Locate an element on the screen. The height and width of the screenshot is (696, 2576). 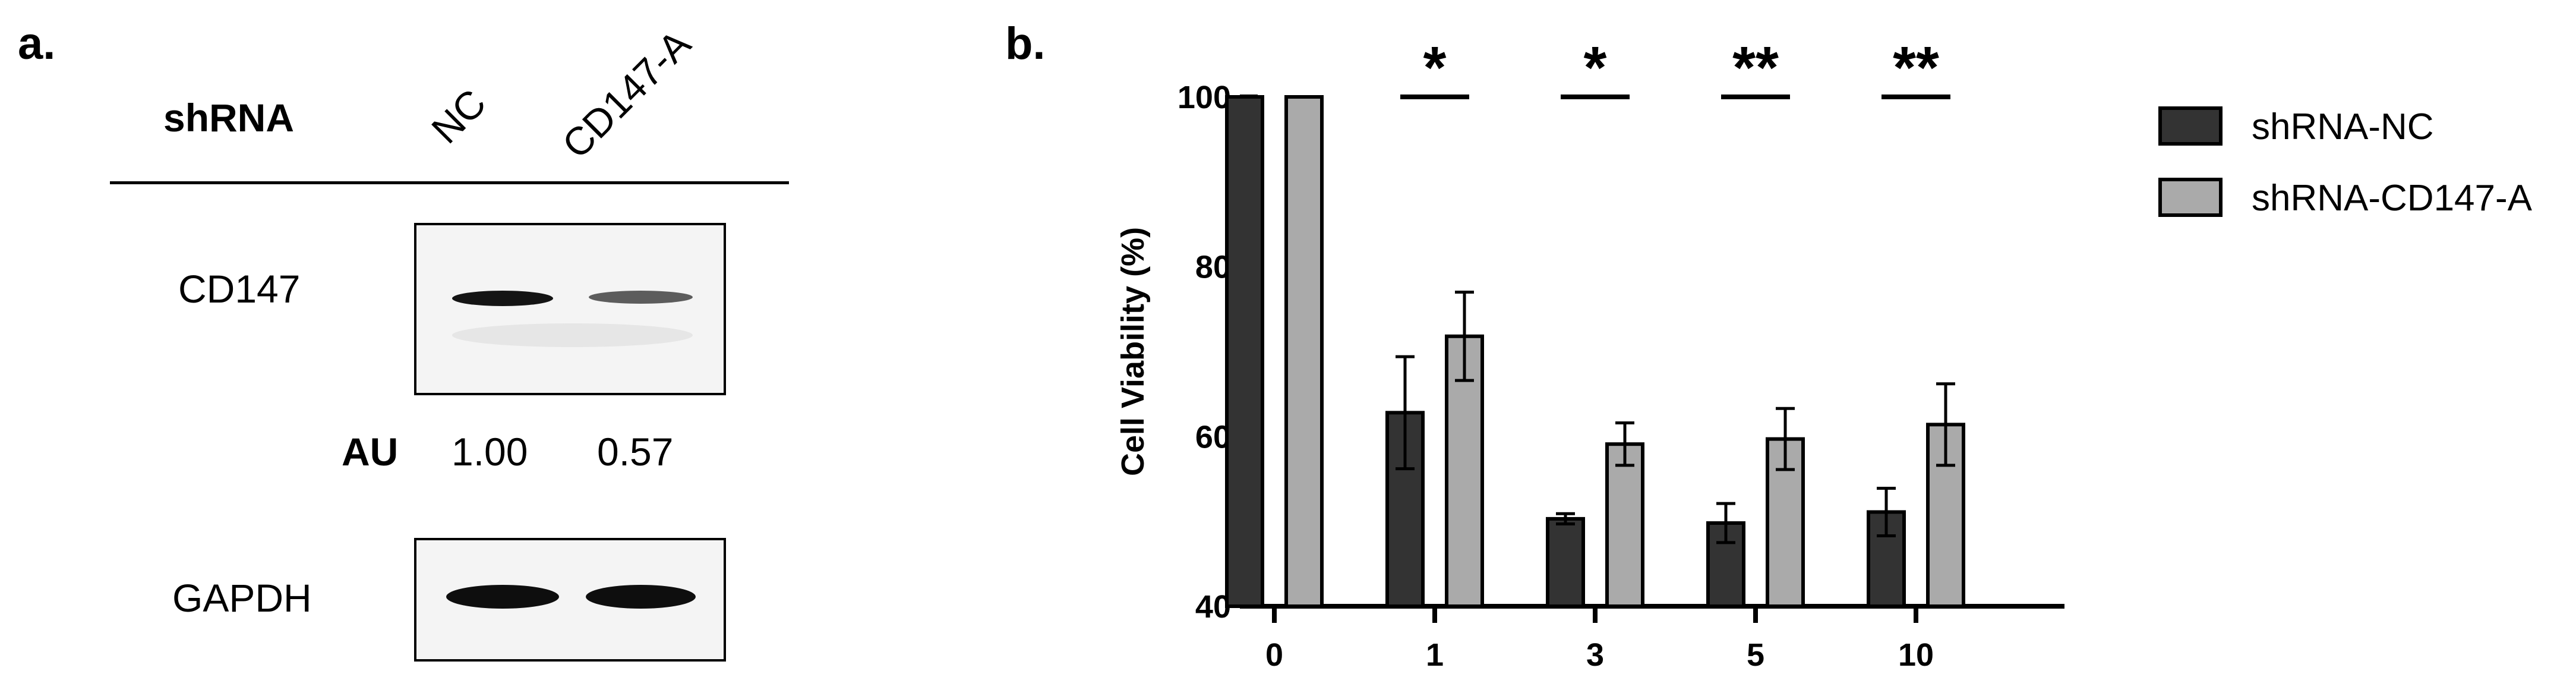
legend-label-cd147a: shRNA-CD147-A is located at coordinates (2392, 198).